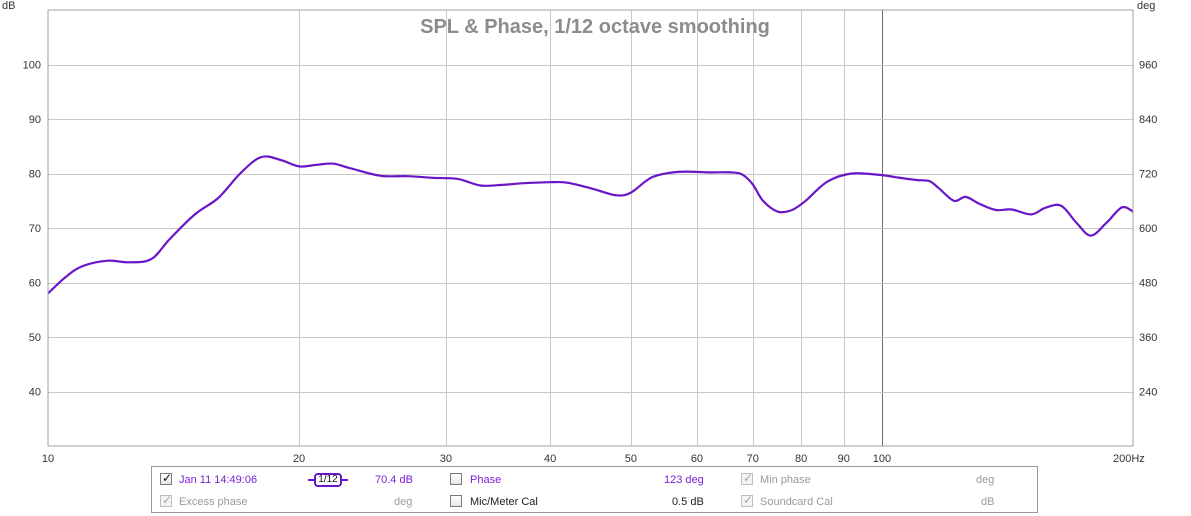 This screenshot has height=516, width=1191. Describe the element at coordinates (882, 459) in the screenshot. I see `x-tick-label: 100` at that location.